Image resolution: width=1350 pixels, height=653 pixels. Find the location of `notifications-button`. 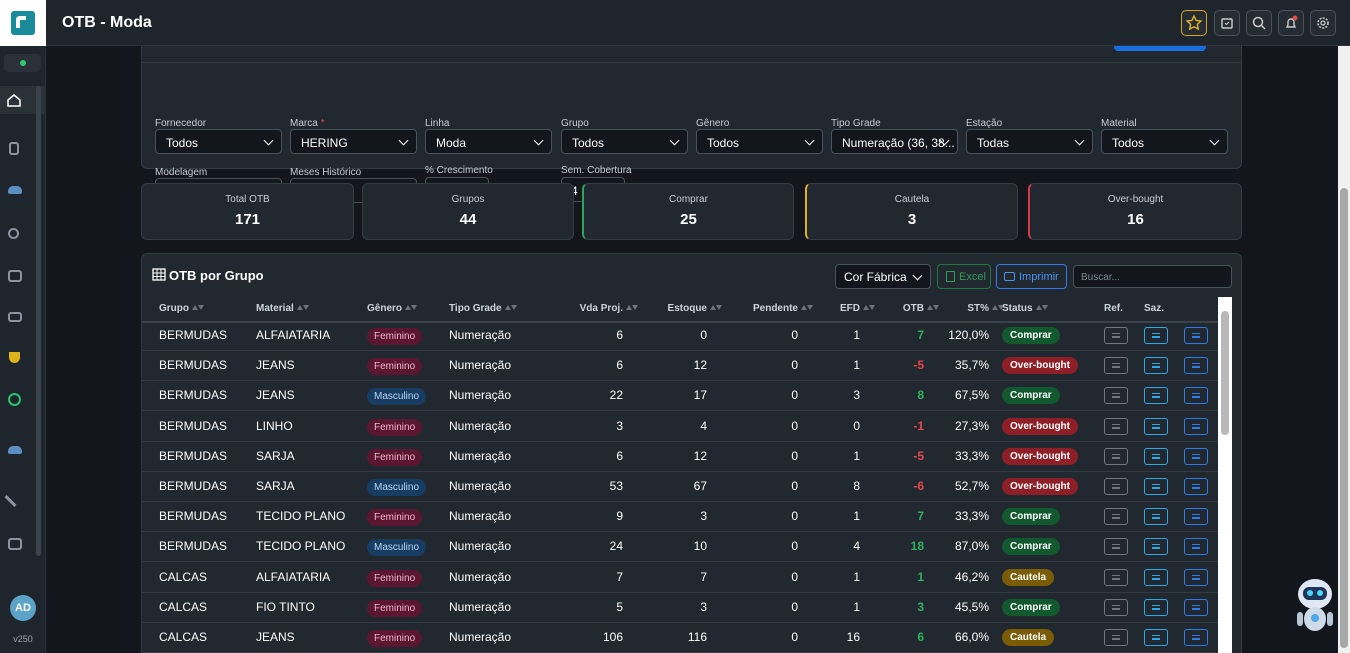

notifications-button is located at coordinates (1291, 23).